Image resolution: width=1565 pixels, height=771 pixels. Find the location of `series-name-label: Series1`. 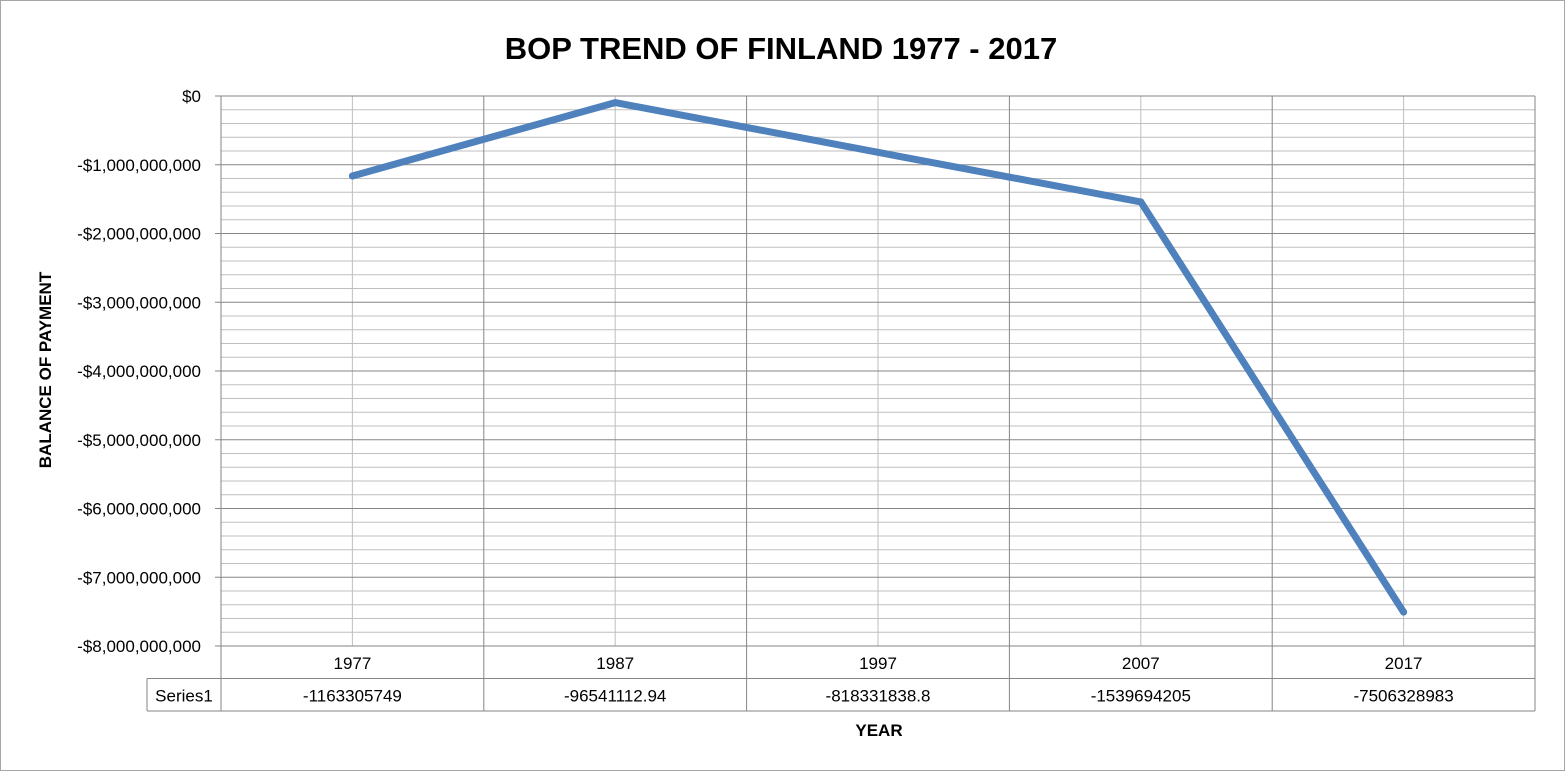

series-name-label: Series1 is located at coordinates (184, 696).